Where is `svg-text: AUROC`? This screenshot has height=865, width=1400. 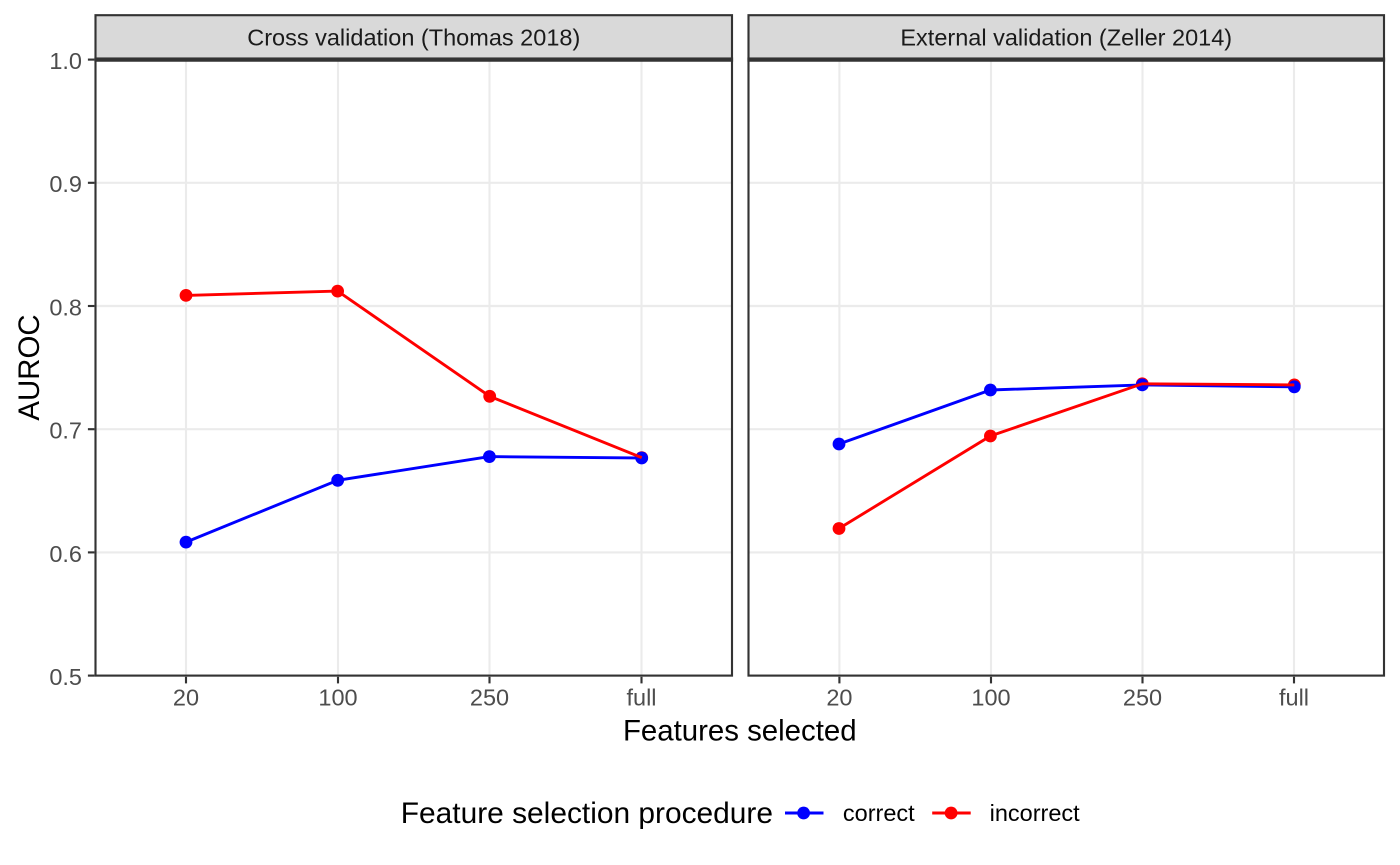
svg-text: AUROC is located at coordinates (29, 367).